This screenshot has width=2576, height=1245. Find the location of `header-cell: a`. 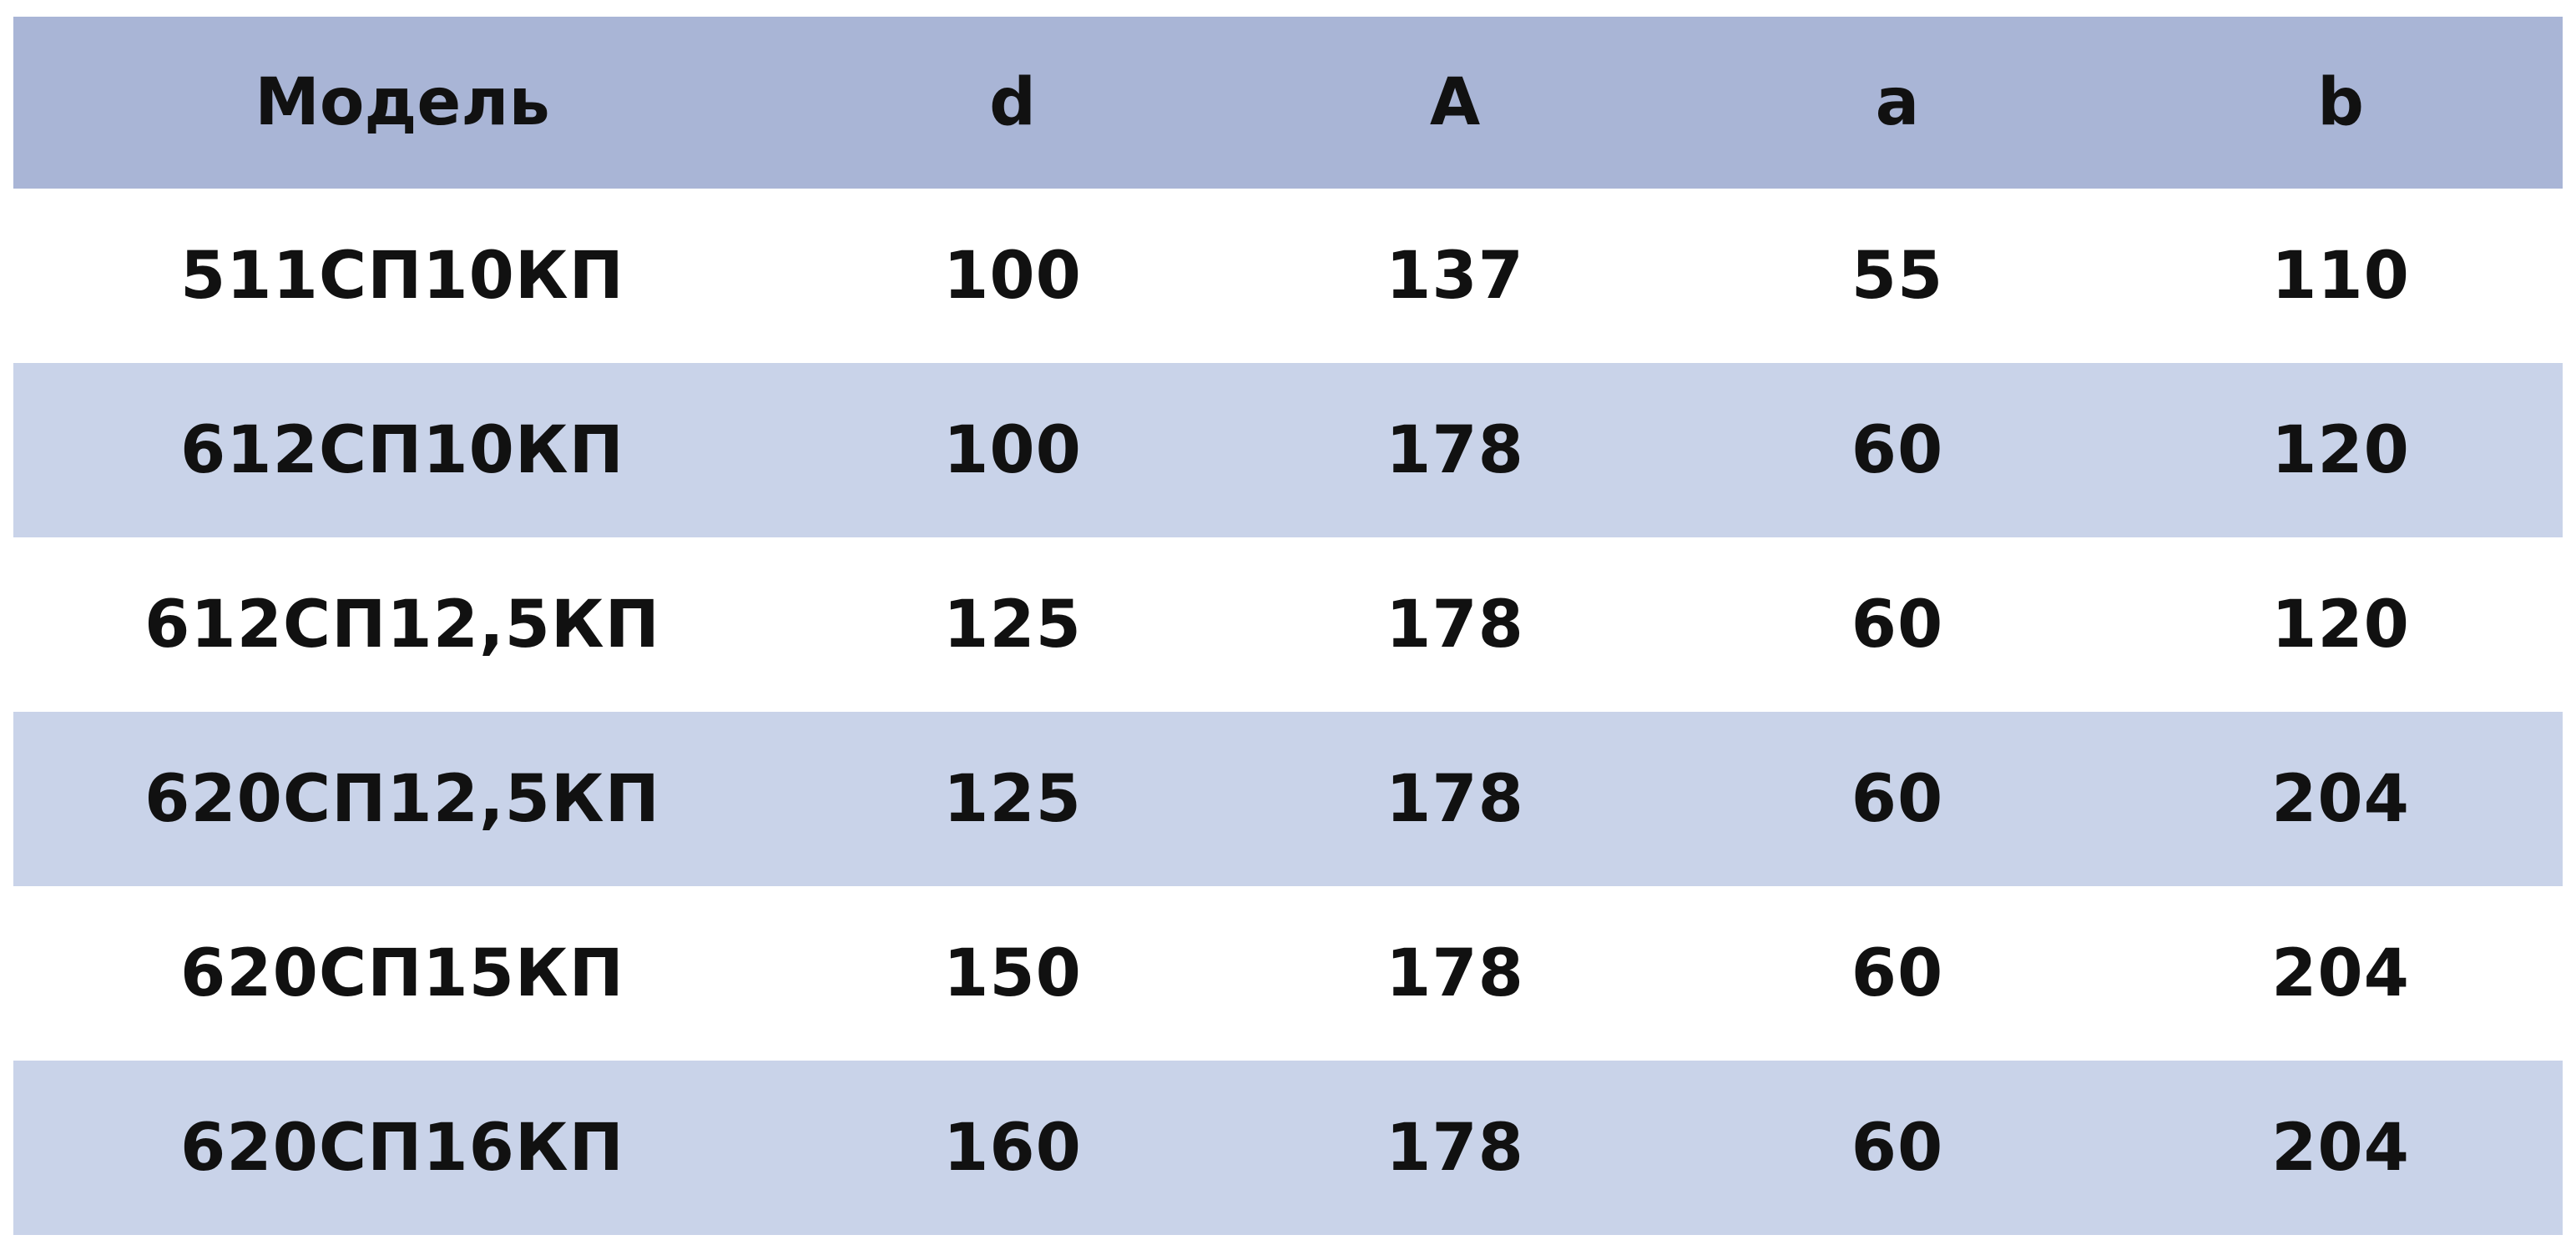

header-cell: a is located at coordinates (1897, 102).